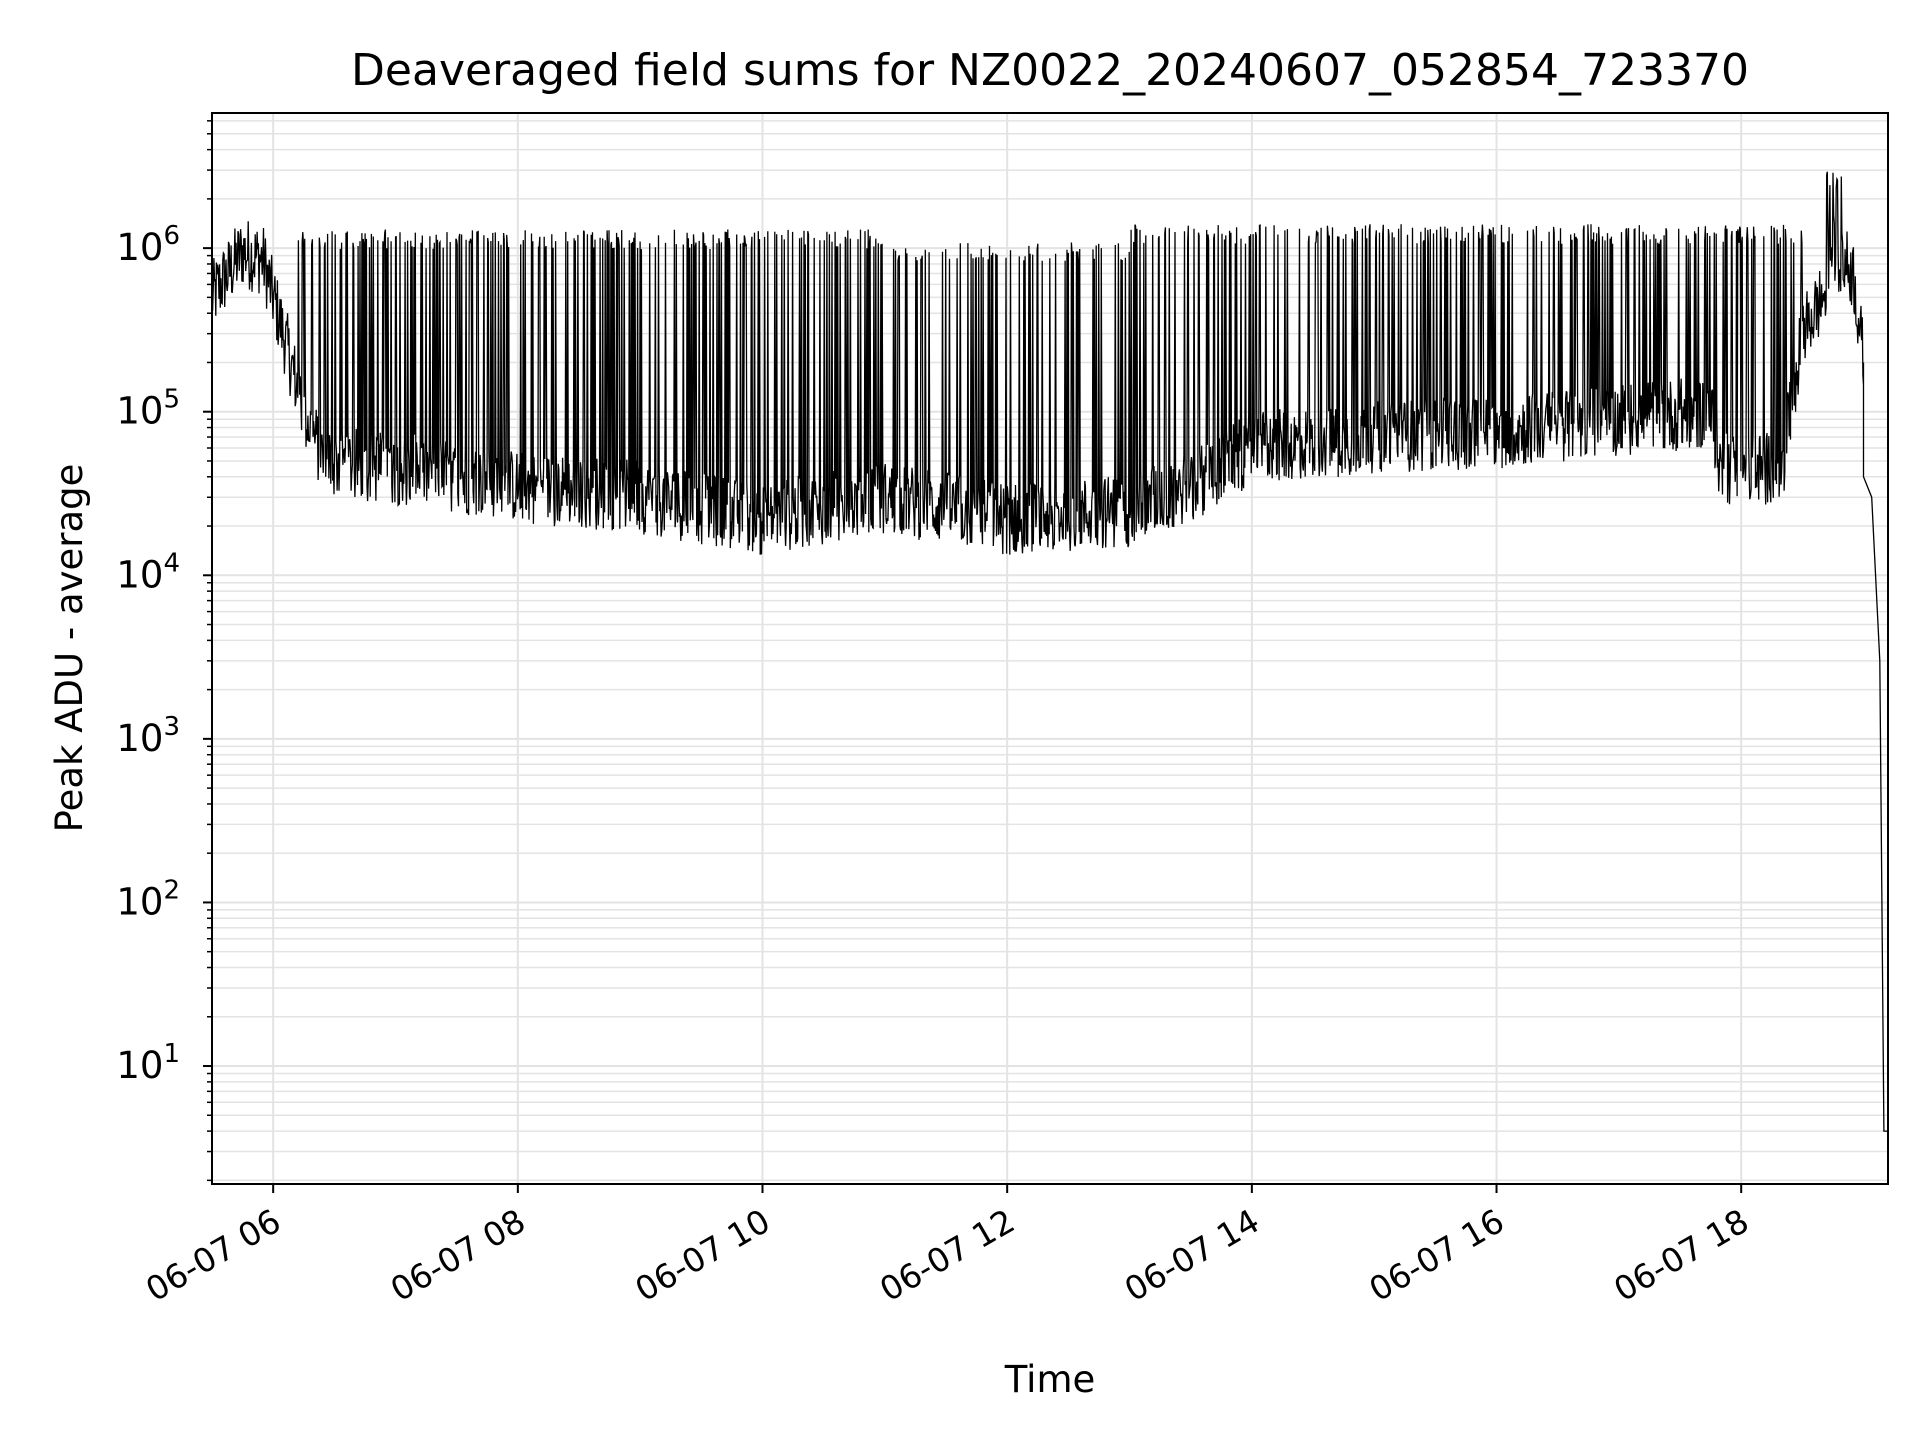  I want to click on x-axis-label: Time, so click(1050, 1379).